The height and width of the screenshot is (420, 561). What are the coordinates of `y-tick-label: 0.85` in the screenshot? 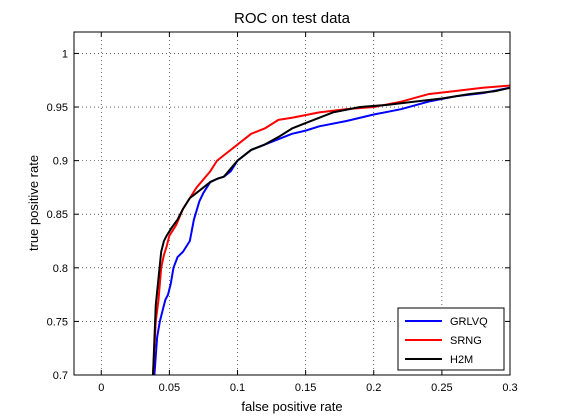 It's located at (57, 215).